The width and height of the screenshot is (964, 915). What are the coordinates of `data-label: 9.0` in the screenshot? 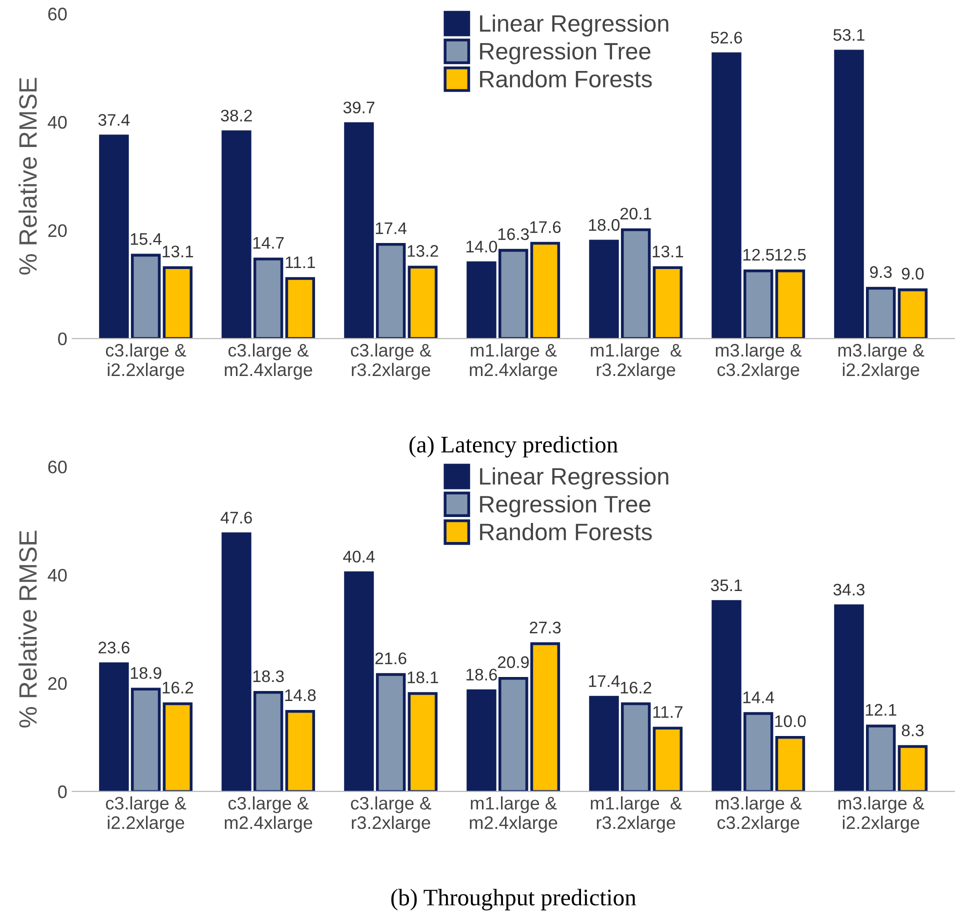 It's located at (913, 274).